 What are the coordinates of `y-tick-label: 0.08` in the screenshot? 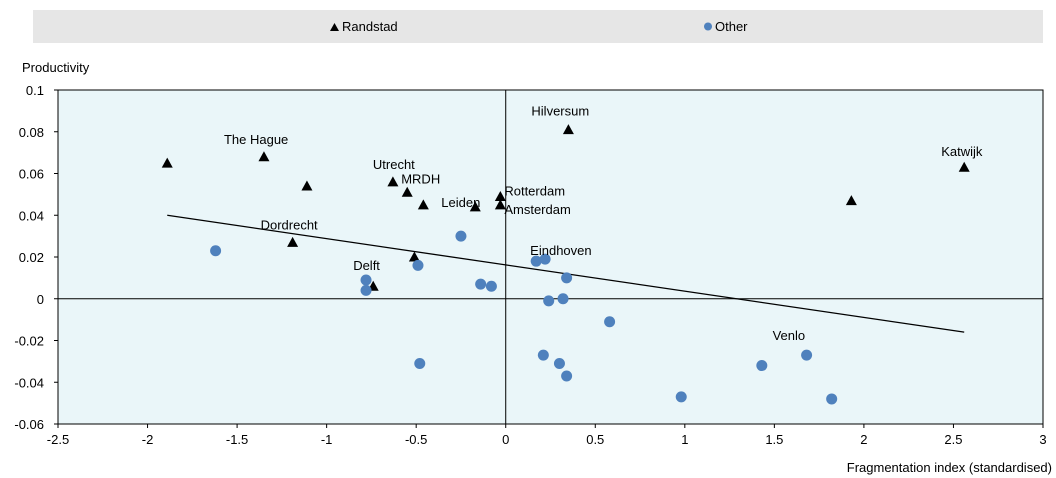 It's located at (31, 132).